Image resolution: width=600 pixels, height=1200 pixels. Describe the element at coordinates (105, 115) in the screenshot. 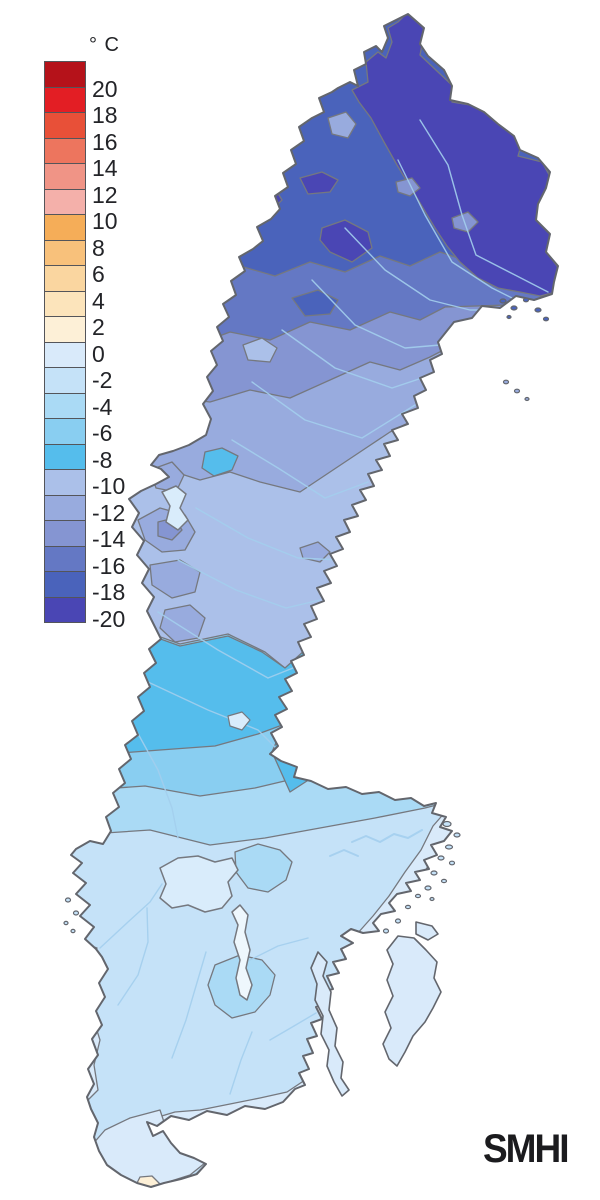

I see `legend-tick-label: 18` at that location.